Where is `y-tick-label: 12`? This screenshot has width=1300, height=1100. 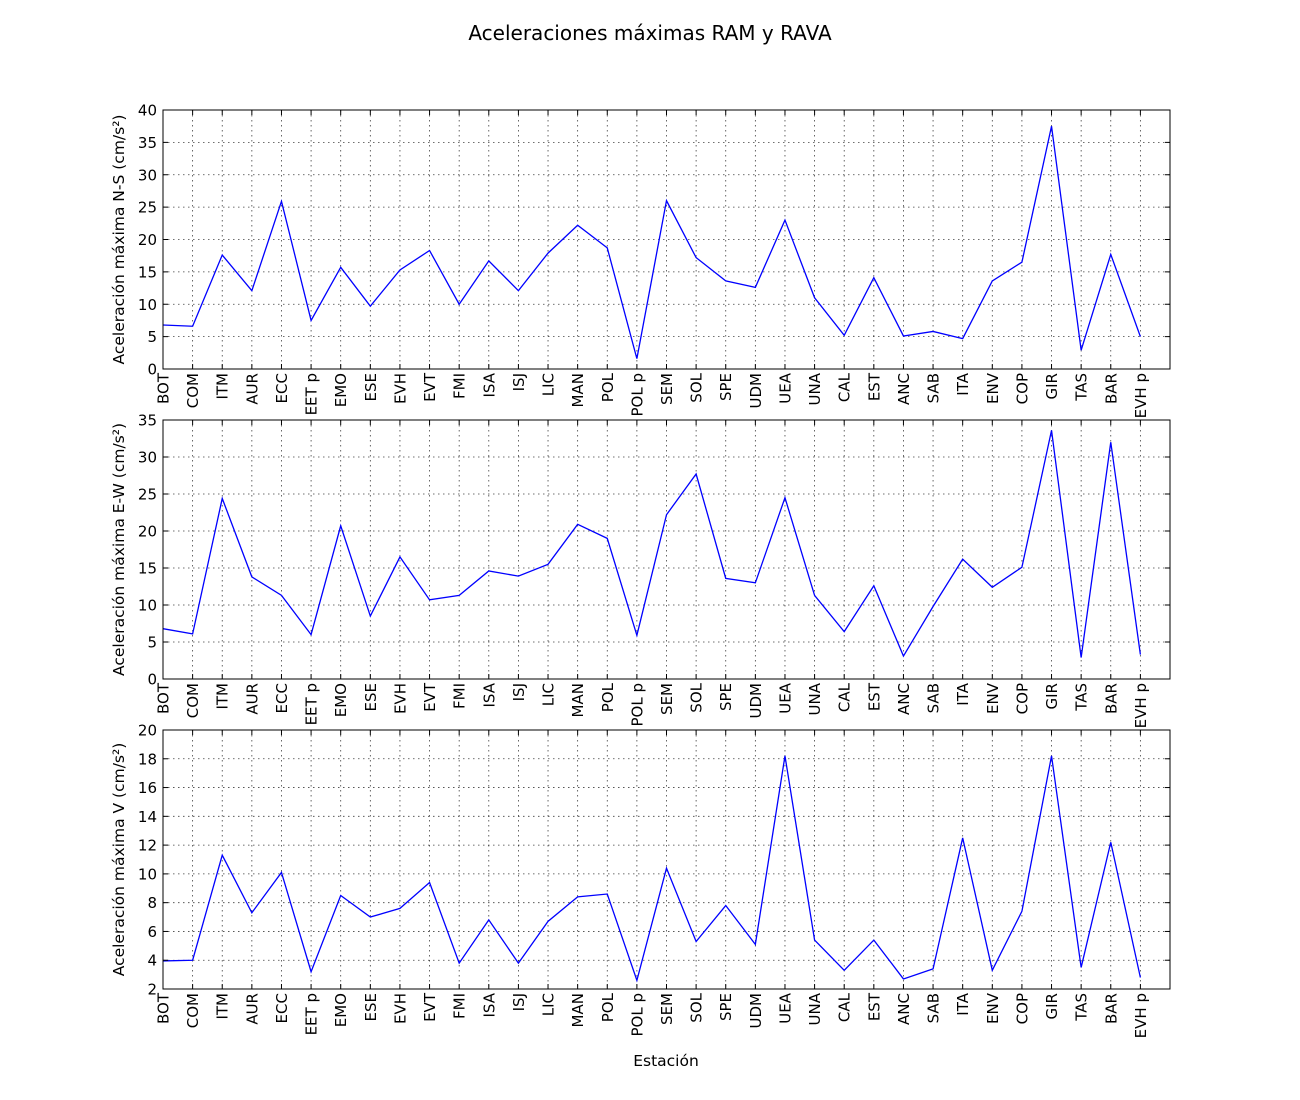 y-tick-label: 12 is located at coordinates (147, 846).